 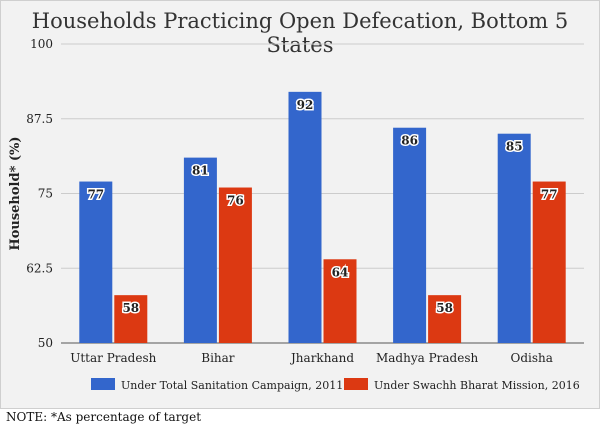 What do you see at coordinates (104, 417) in the screenshot?
I see `footnote: NOTE: *As percentage of target` at bounding box center [104, 417].